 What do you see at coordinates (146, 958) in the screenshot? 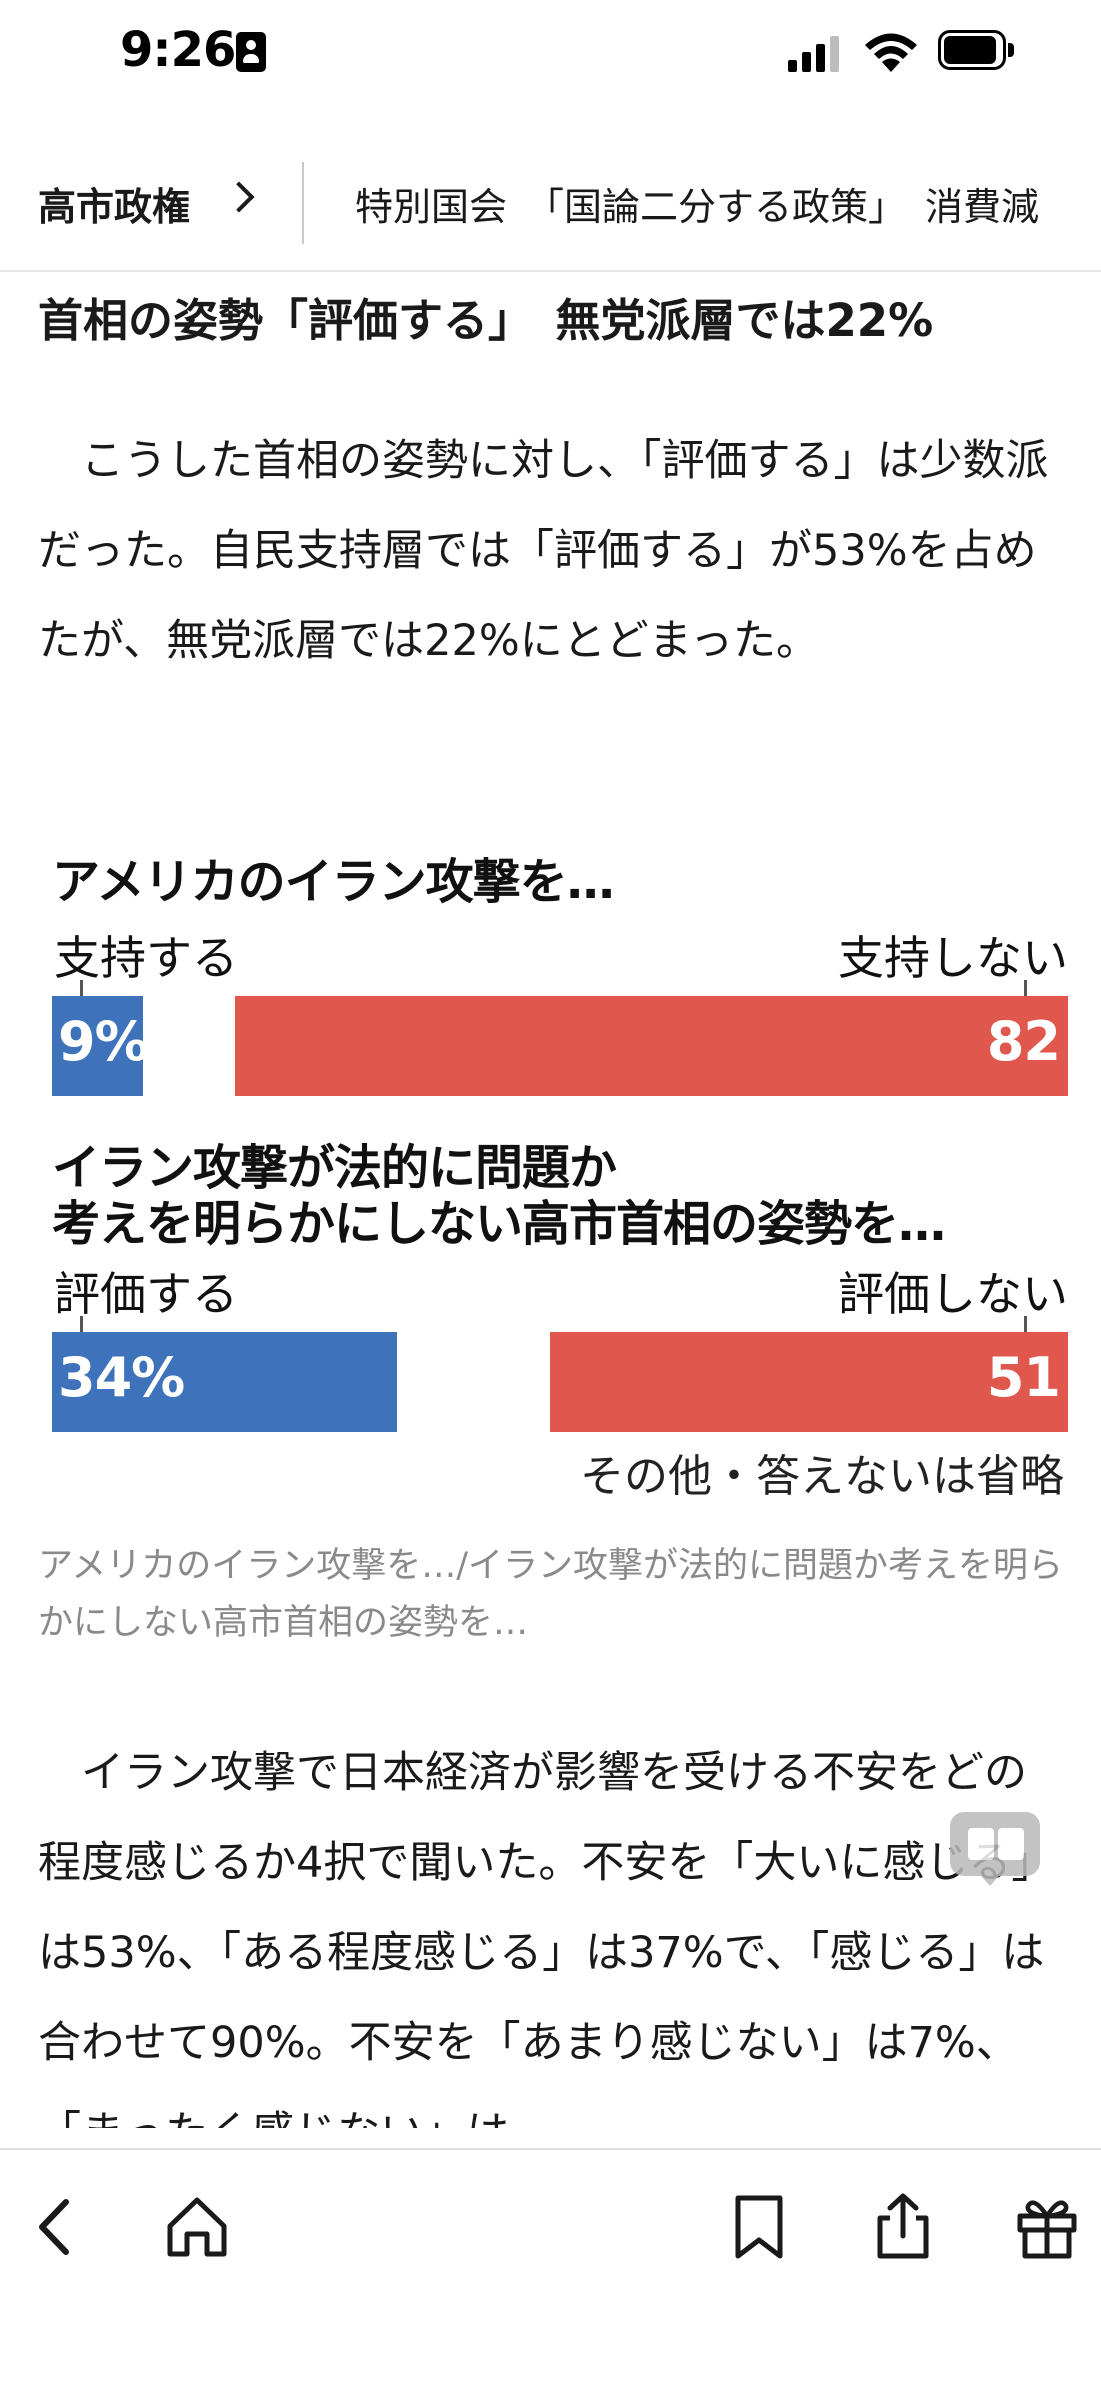
I see `chart-category-label: 支持する` at bounding box center [146, 958].